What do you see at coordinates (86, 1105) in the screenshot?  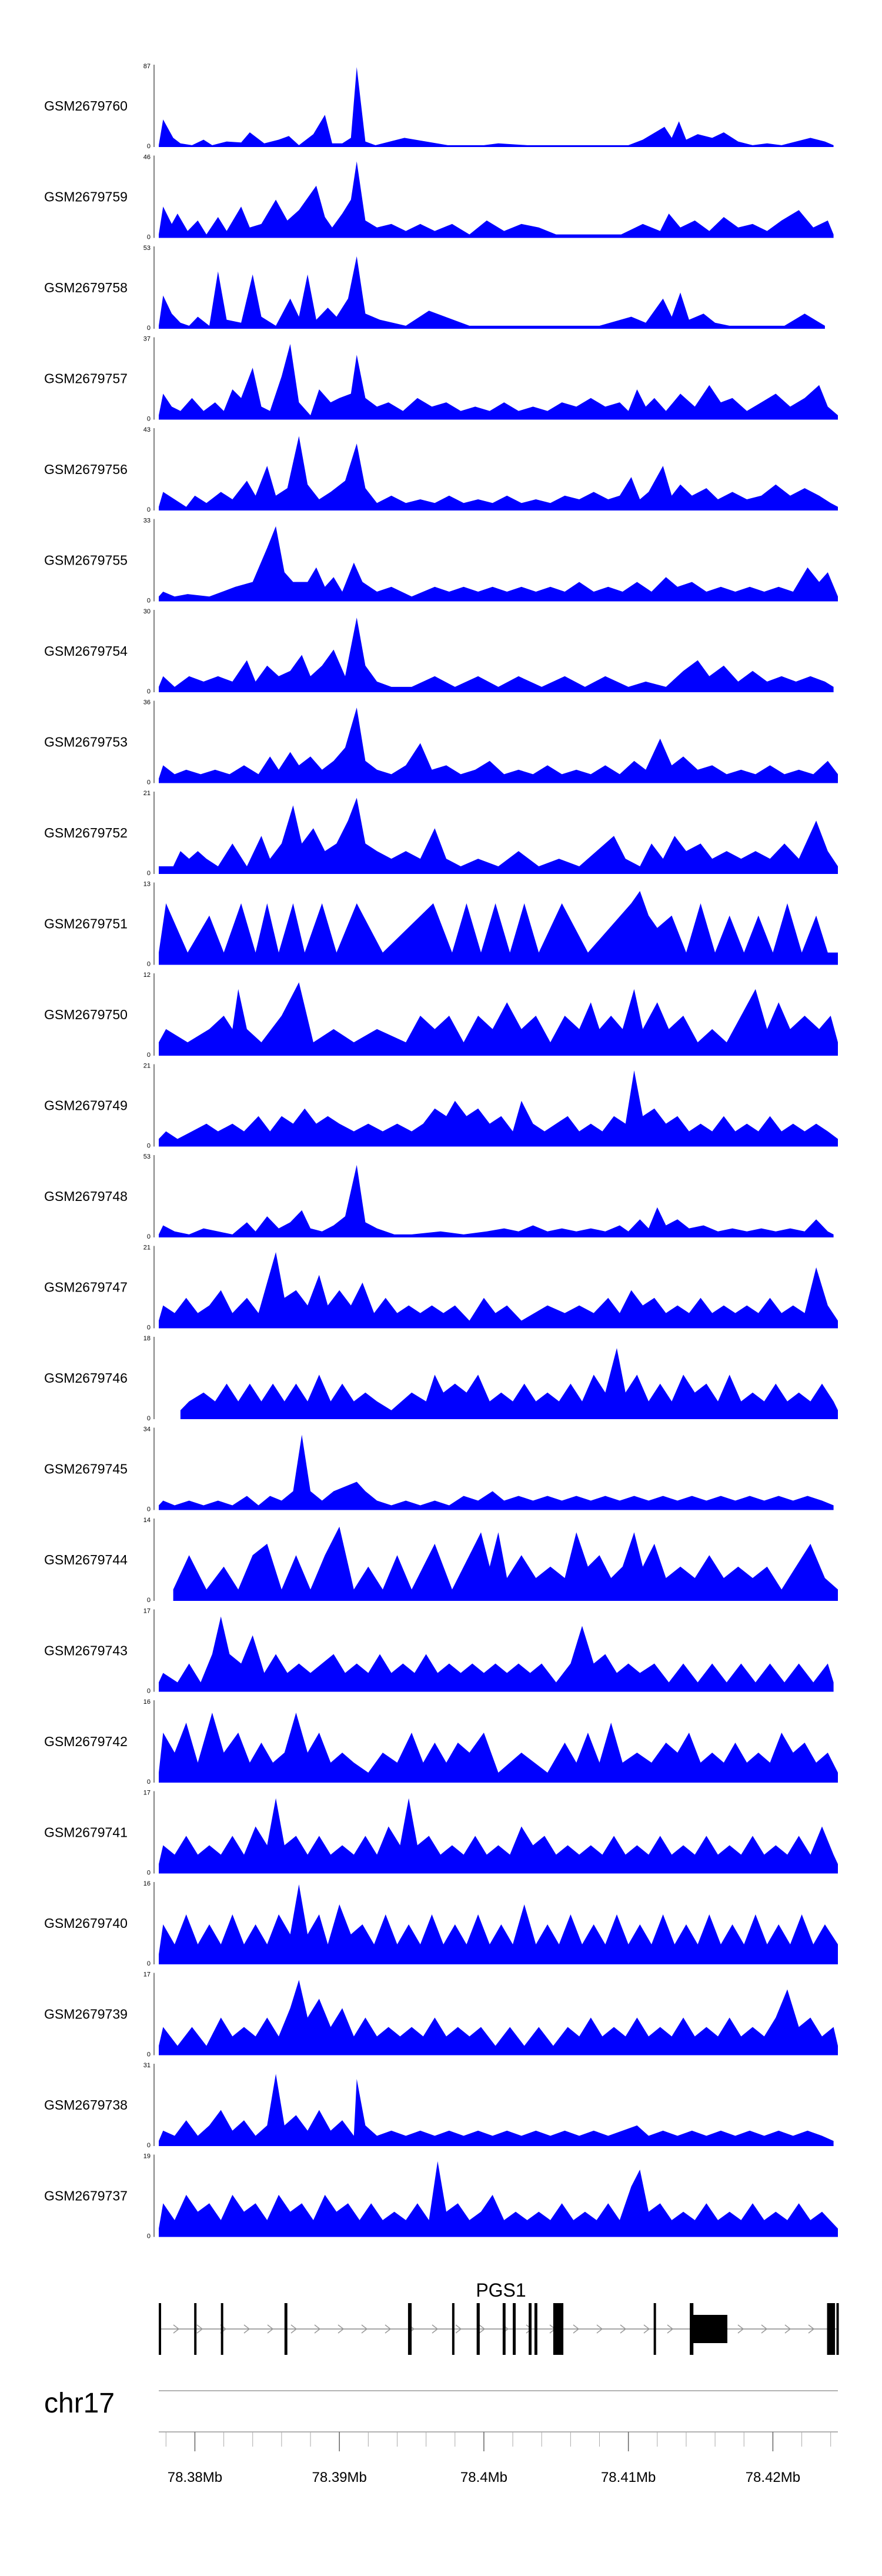 I see `track-label: GSM2679749` at bounding box center [86, 1105].